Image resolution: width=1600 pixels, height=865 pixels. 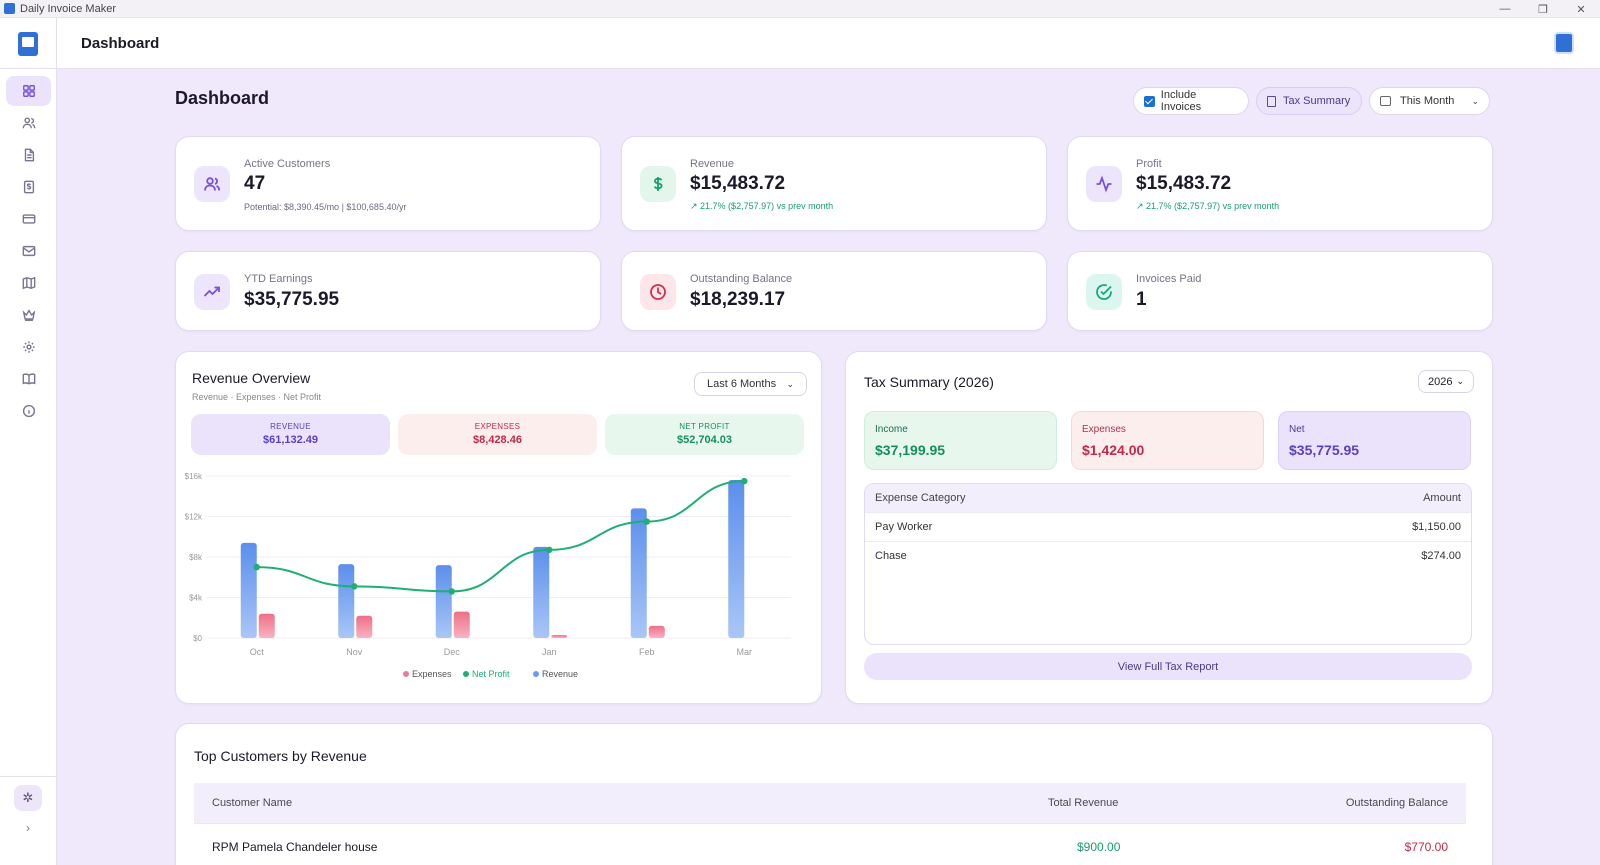 What do you see at coordinates (28, 155) in the screenshot?
I see `sidebar-item-invoices` at bounding box center [28, 155].